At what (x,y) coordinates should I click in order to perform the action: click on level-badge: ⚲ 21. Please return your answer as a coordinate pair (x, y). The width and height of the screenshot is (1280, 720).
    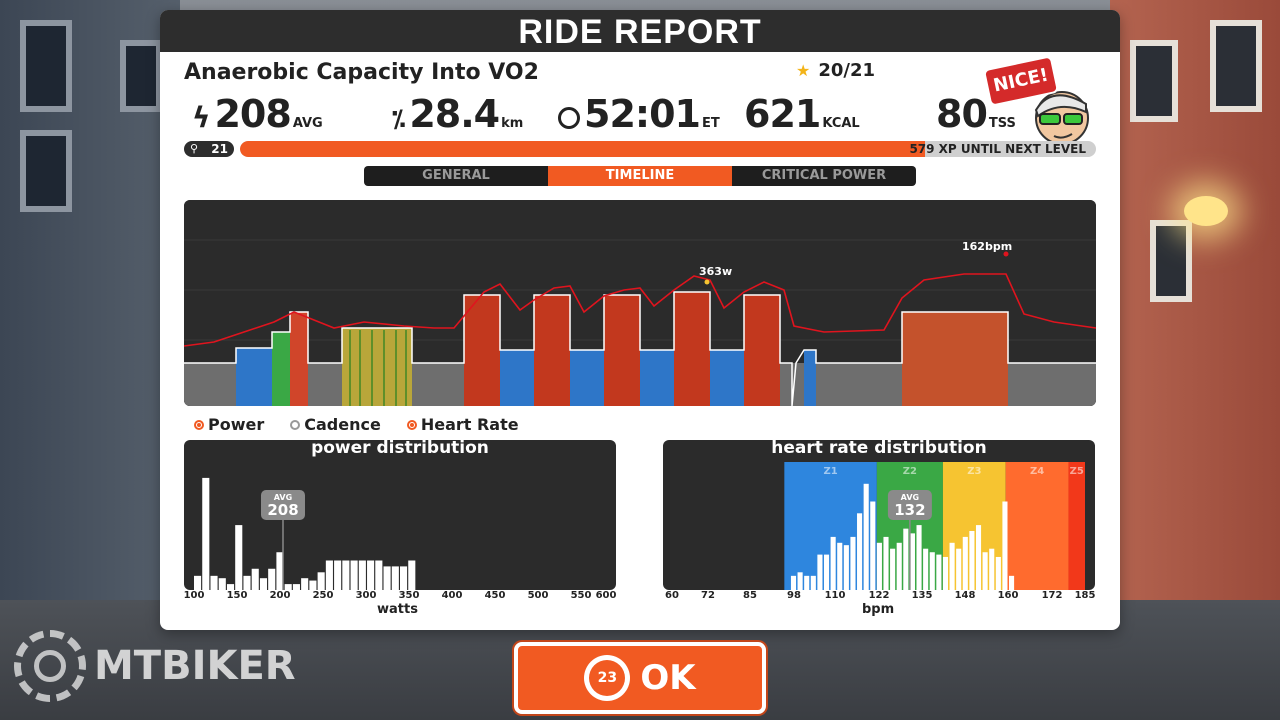
    Looking at the image, I should click on (209, 149).